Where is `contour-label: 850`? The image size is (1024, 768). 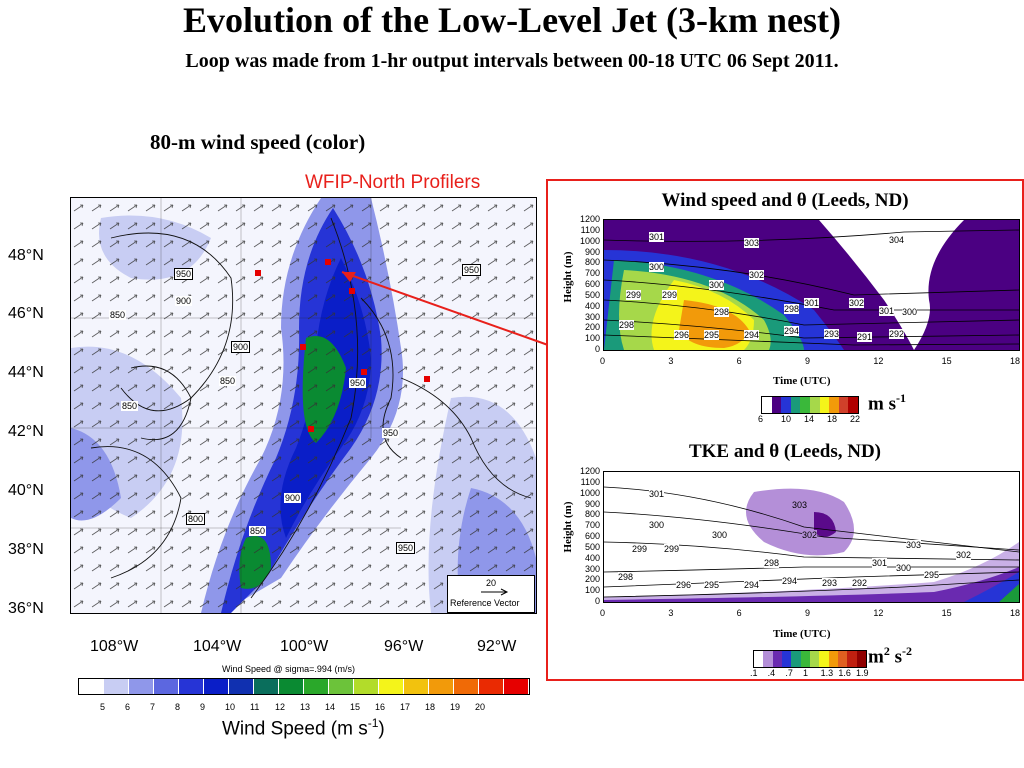
contour-label: 850 is located at coordinates (258, 531).